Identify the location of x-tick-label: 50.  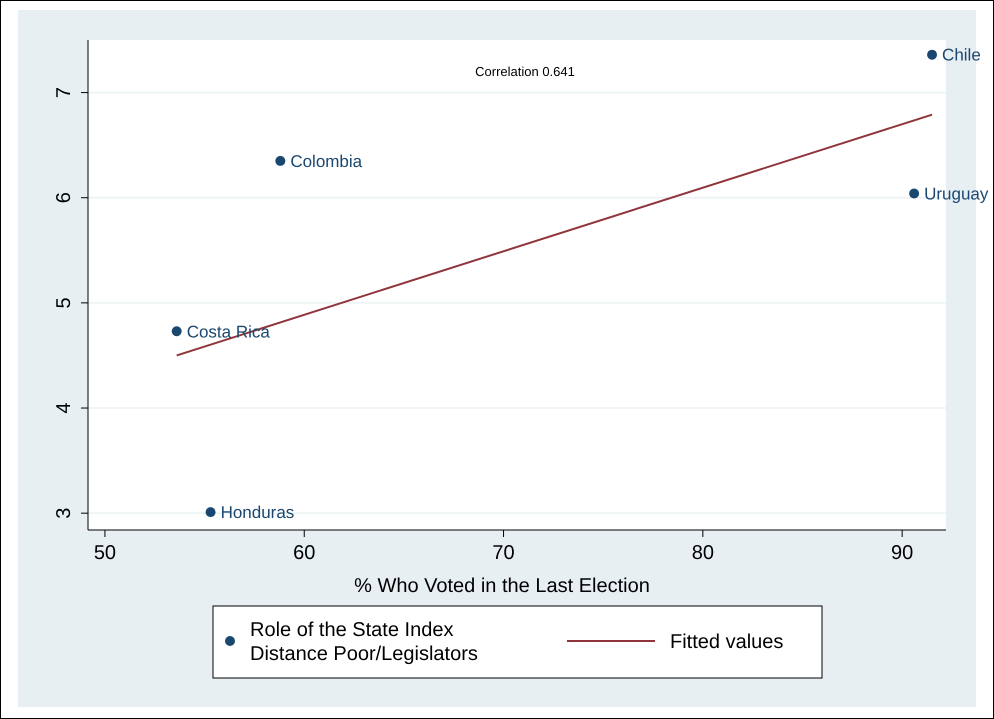
(105, 553).